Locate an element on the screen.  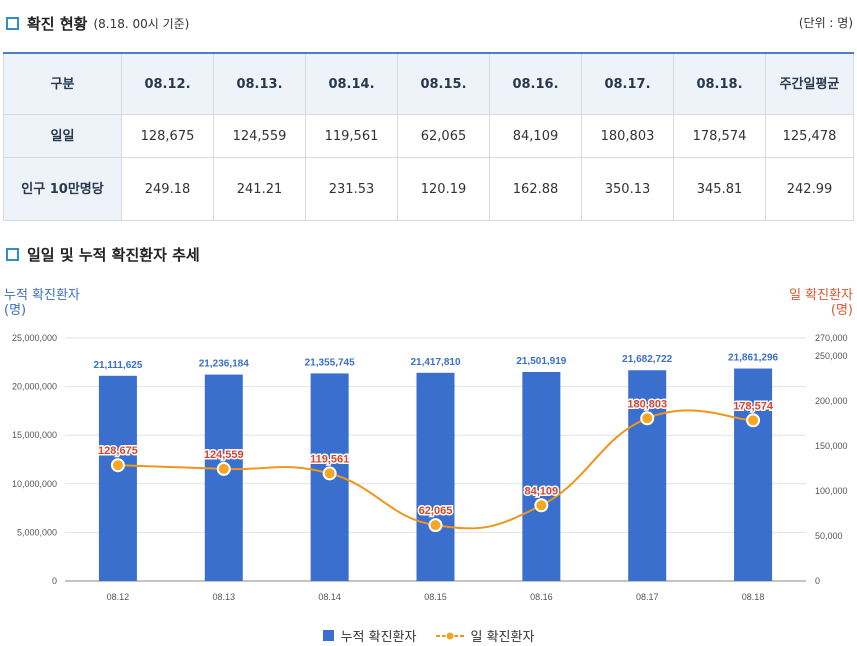
x-tick-label: 08.13 is located at coordinates (224, 597).